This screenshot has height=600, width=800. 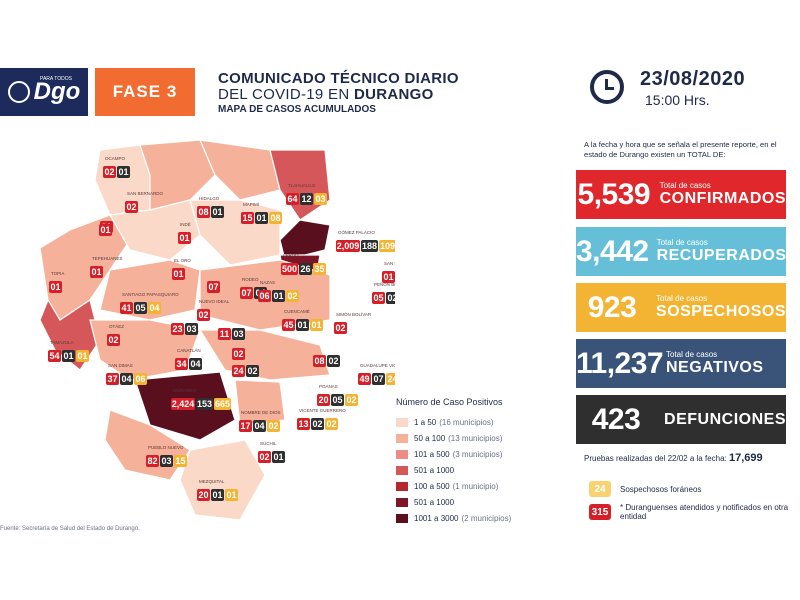 What do you see at coordinates (185, 390) in the screenshot?
I see `municipality-label: DURANGO` at bounding box center [185, 390].